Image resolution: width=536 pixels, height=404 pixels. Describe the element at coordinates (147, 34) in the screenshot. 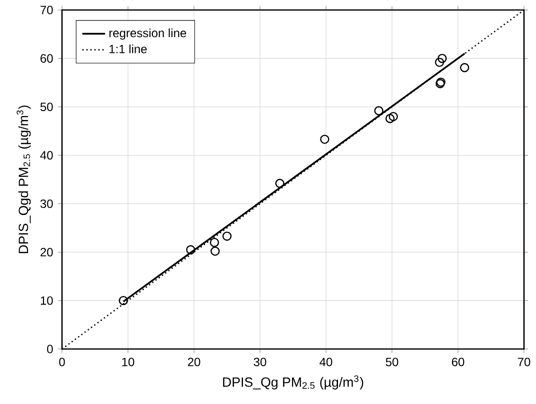

I see `legend-label: regression line` at that location.